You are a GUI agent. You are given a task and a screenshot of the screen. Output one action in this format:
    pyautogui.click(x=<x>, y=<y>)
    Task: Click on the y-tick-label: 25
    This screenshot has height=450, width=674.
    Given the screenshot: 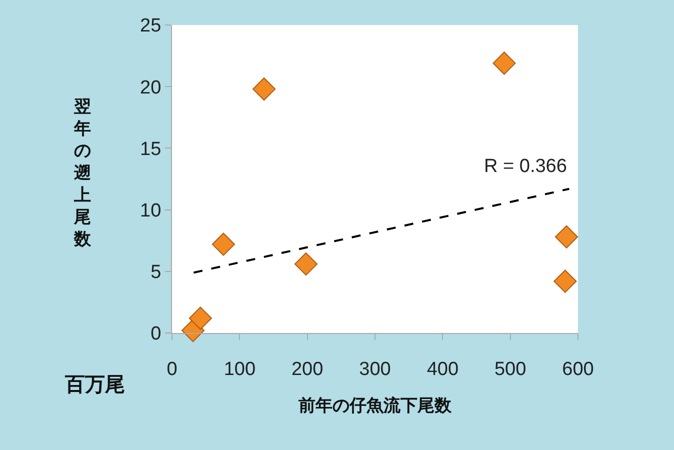 What is the action you would take?
    pyautogui.click(x=151, y=26)
    